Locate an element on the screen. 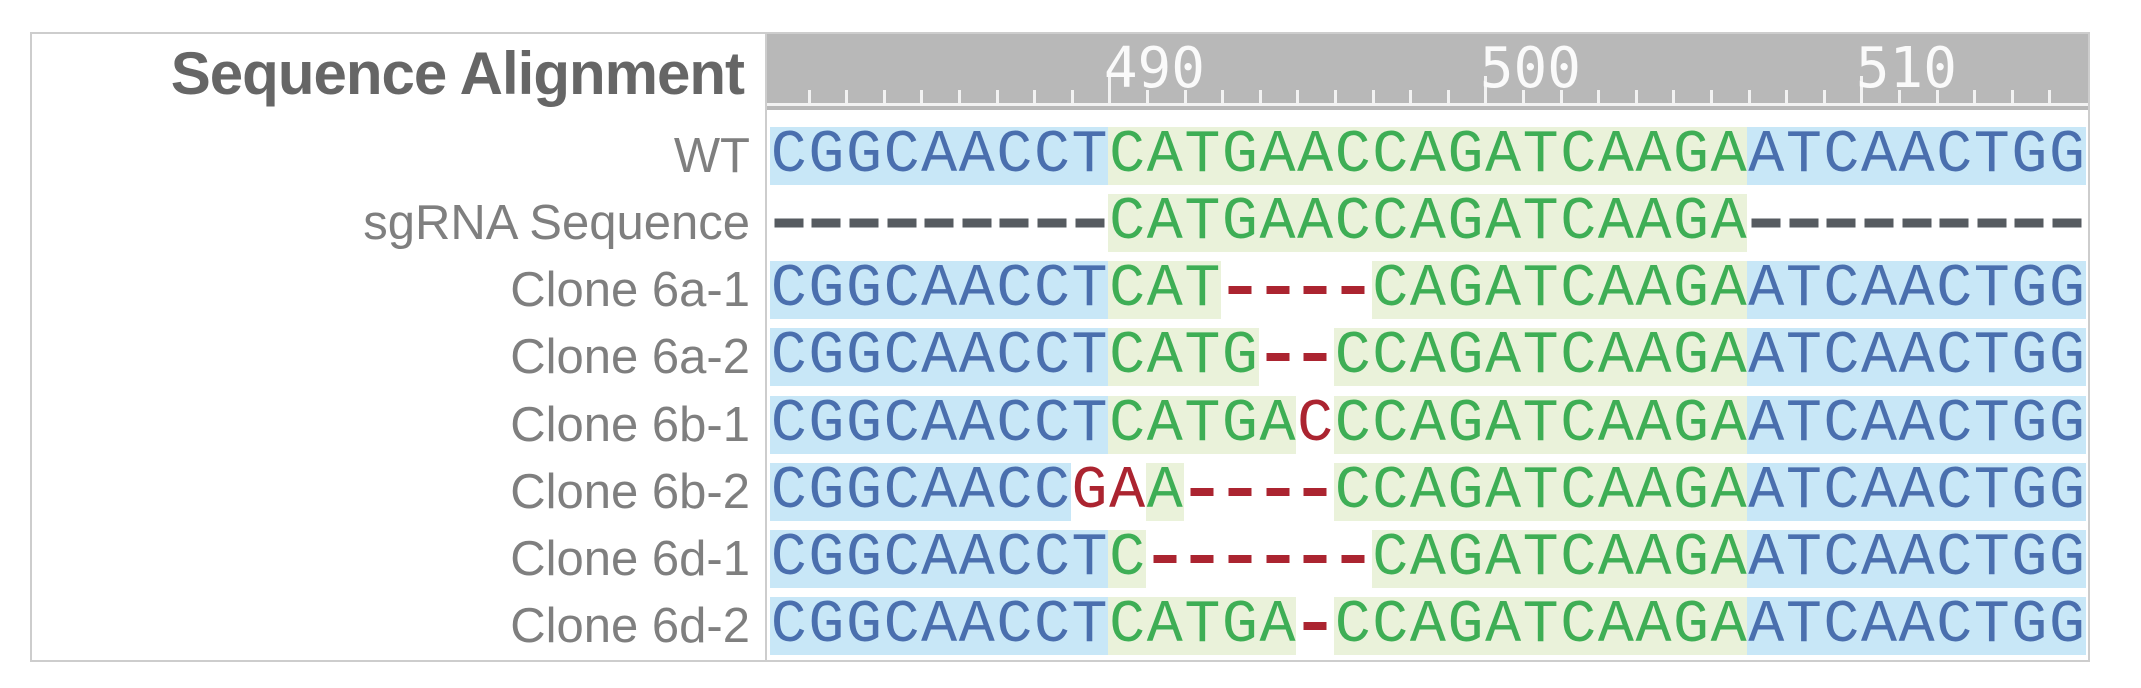 The width and height of the screenshot is (2141, 688). figure-title: Sequence Alignment is located at coordinates (457, 73).